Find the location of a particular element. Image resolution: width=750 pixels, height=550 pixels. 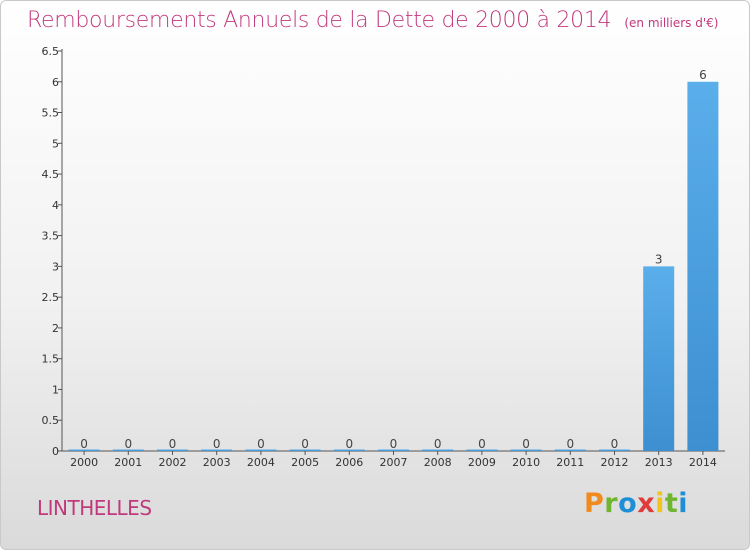

x-tick-label-2010: 2010 is located at coordinates (526, 462).